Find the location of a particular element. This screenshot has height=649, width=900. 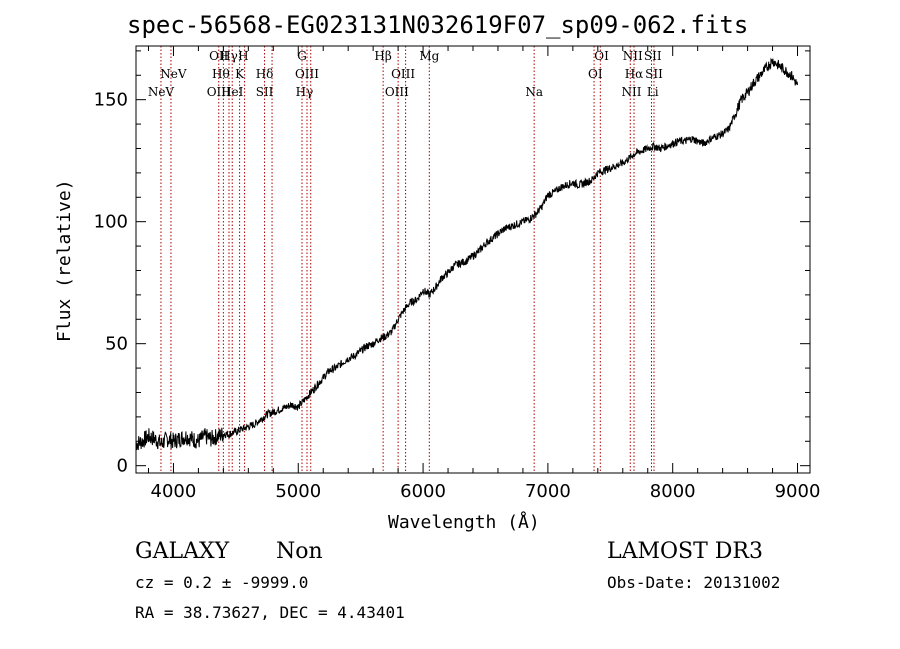

line-label-8: K is located at coordinates (240, 74).